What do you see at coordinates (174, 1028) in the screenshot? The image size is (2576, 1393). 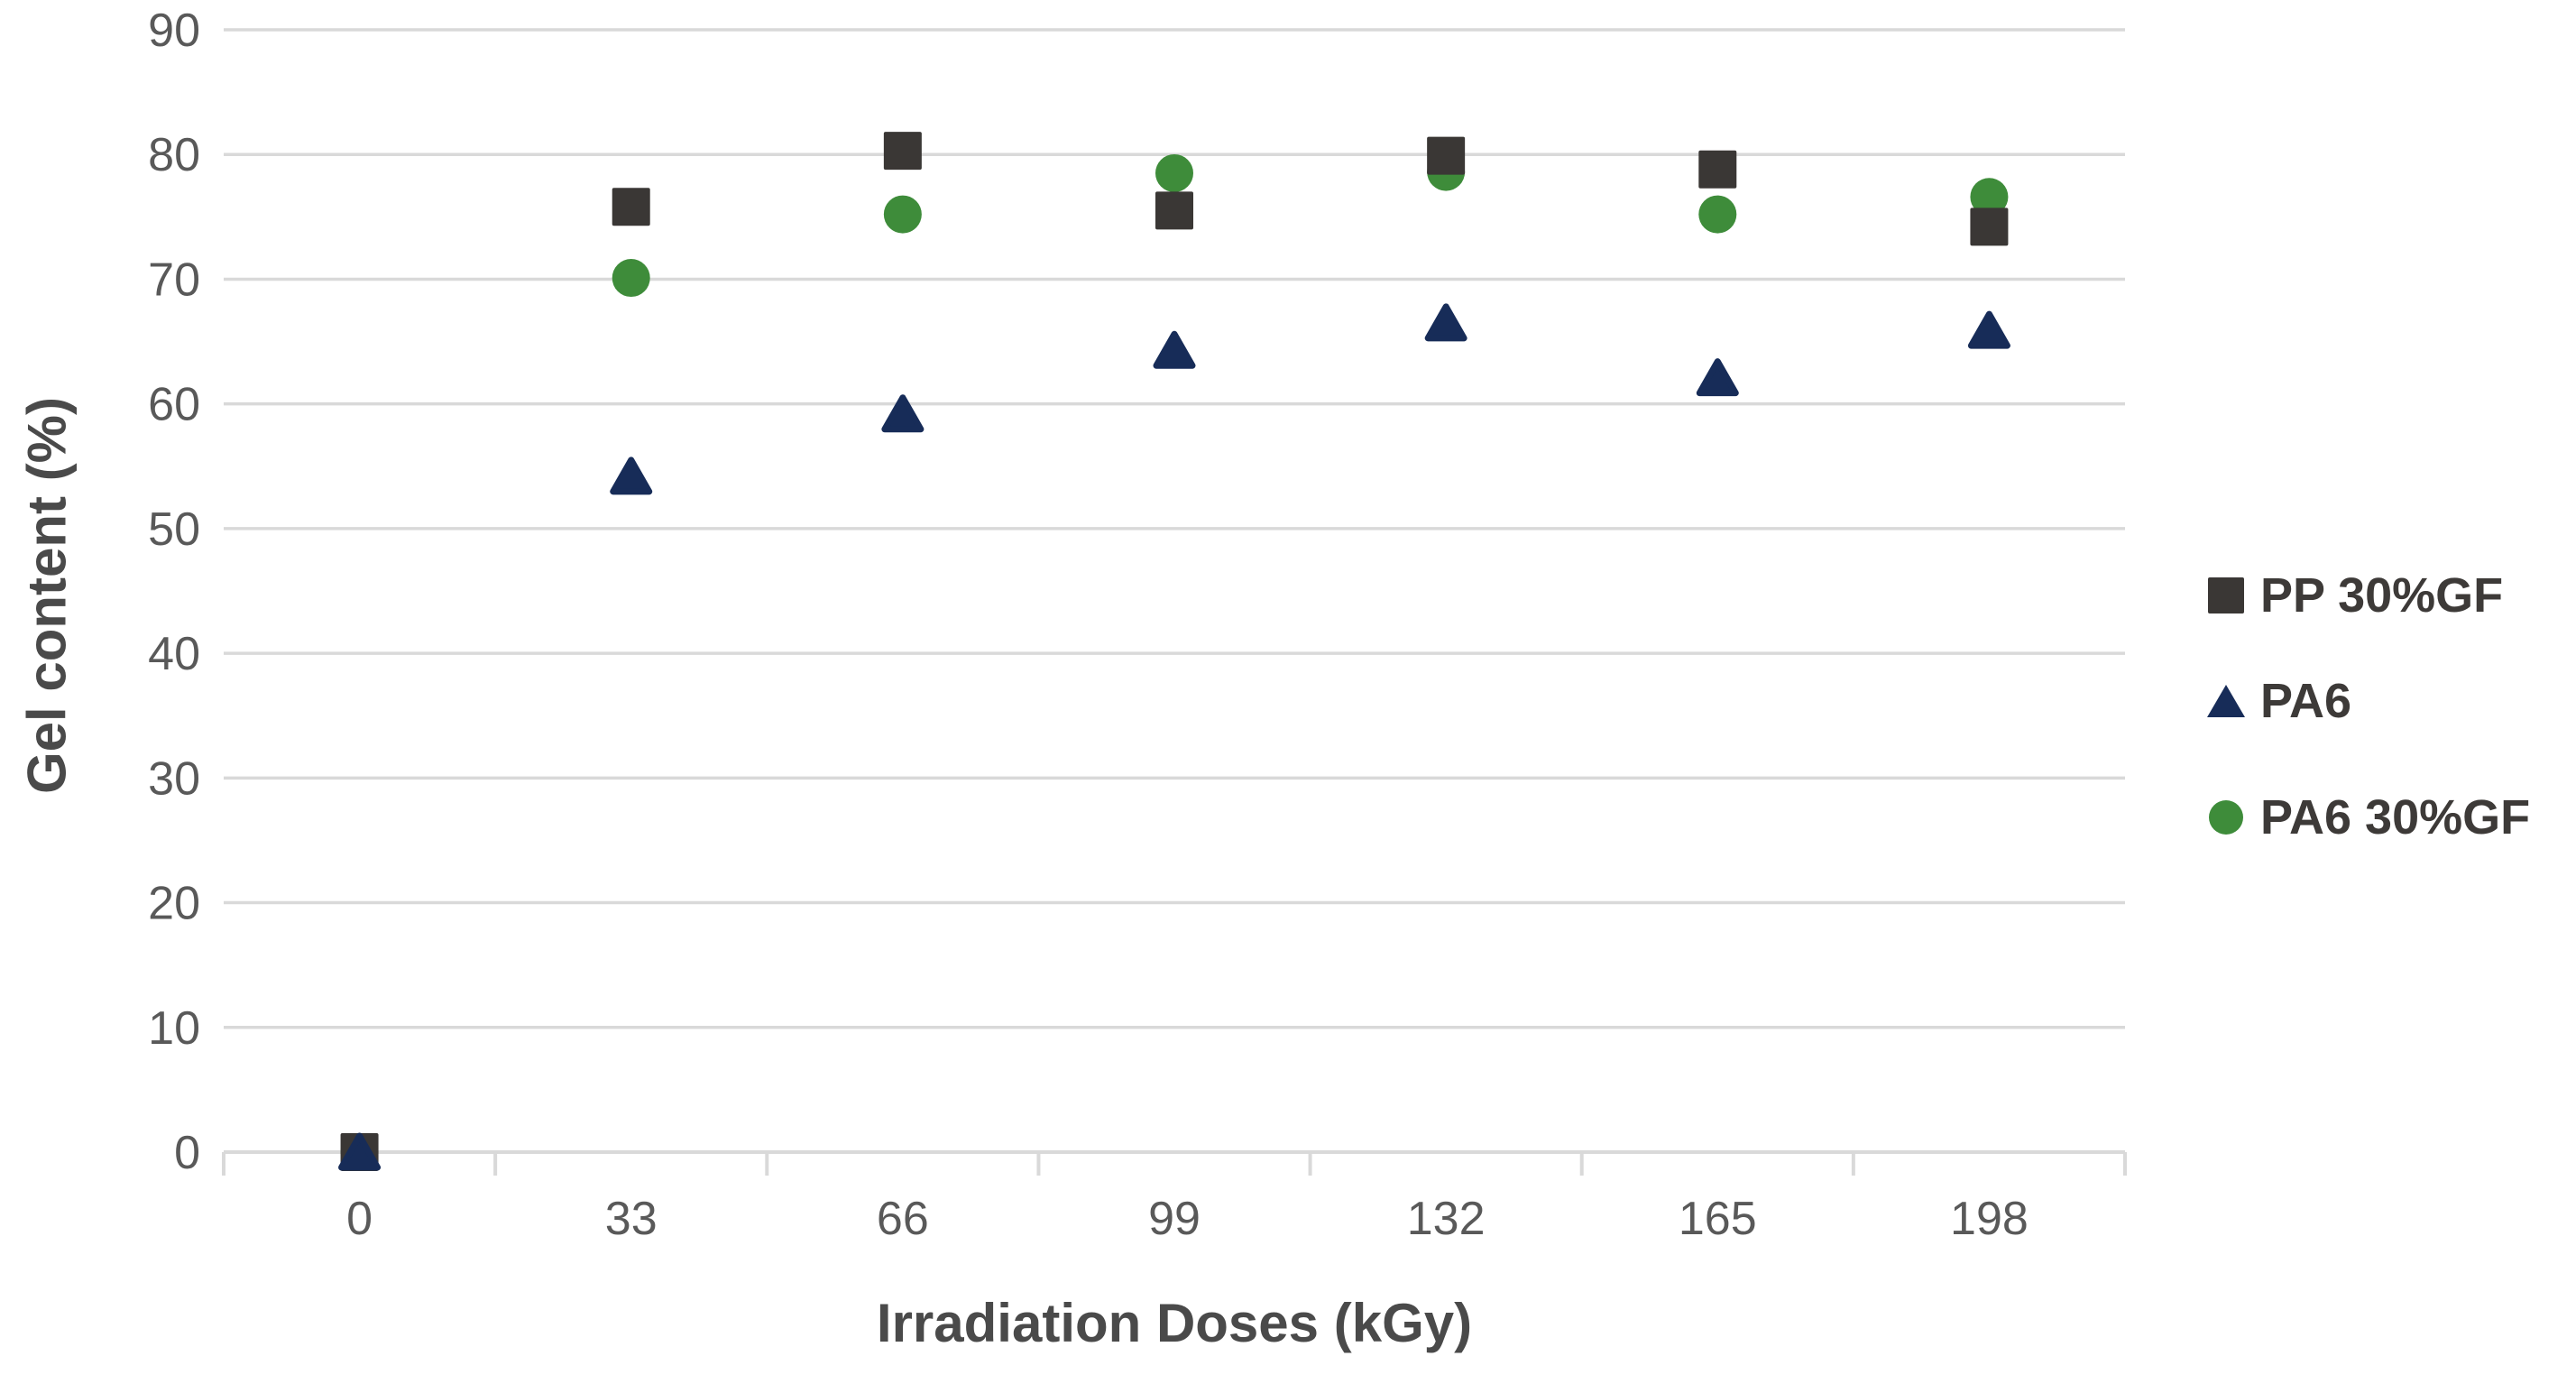 I see `y-tick-label: 10` at bounding box center [174, 1028].